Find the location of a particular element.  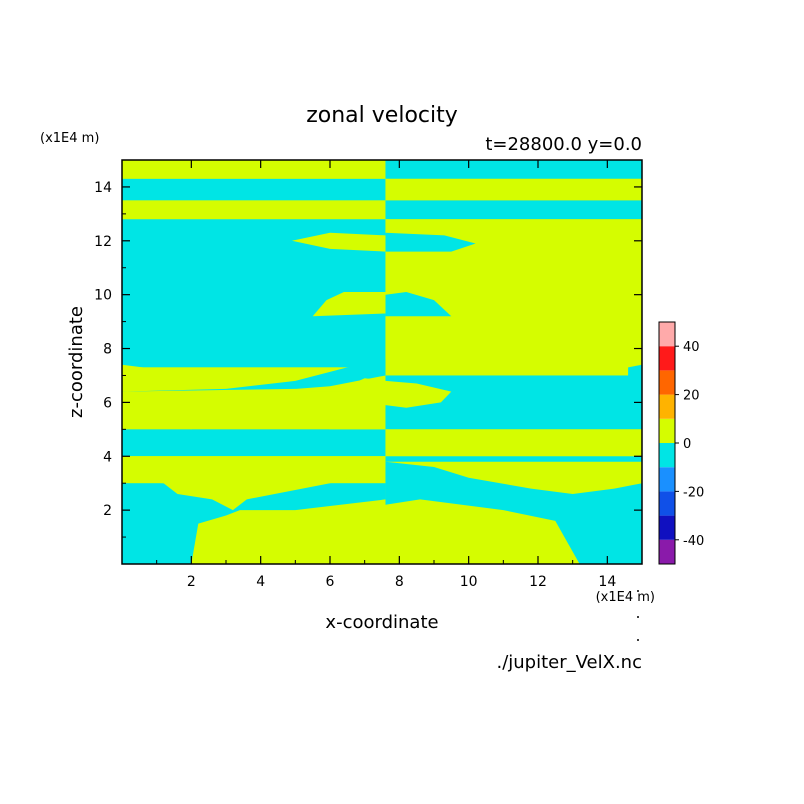

y-tick-label-4: 4 is located at coordinates (107, 457).